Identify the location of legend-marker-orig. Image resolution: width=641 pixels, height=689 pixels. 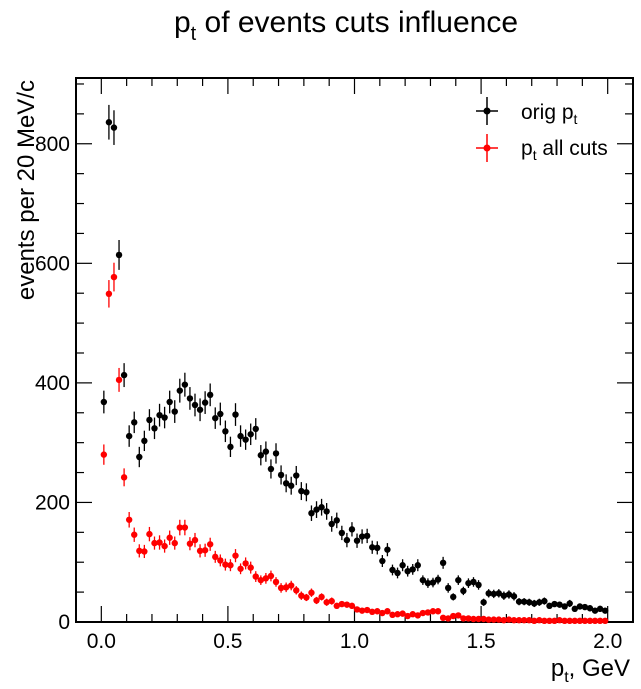
(487, 111).